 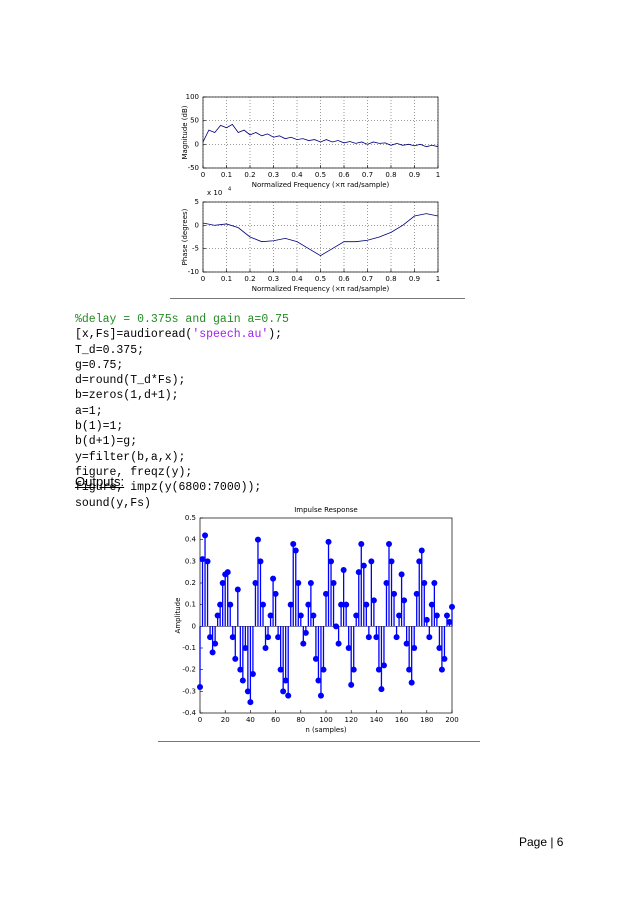 I want to click on x-tick-label: 160, so click(x=401, y=720).